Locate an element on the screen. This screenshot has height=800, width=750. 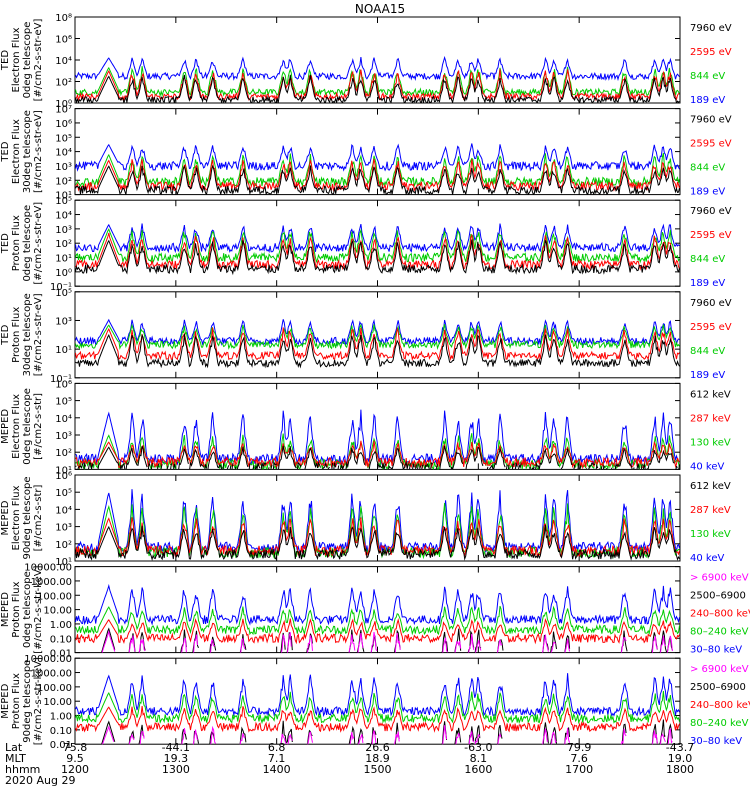
footer-label-hhmm: hhmm is located at coordinates (22, 769).